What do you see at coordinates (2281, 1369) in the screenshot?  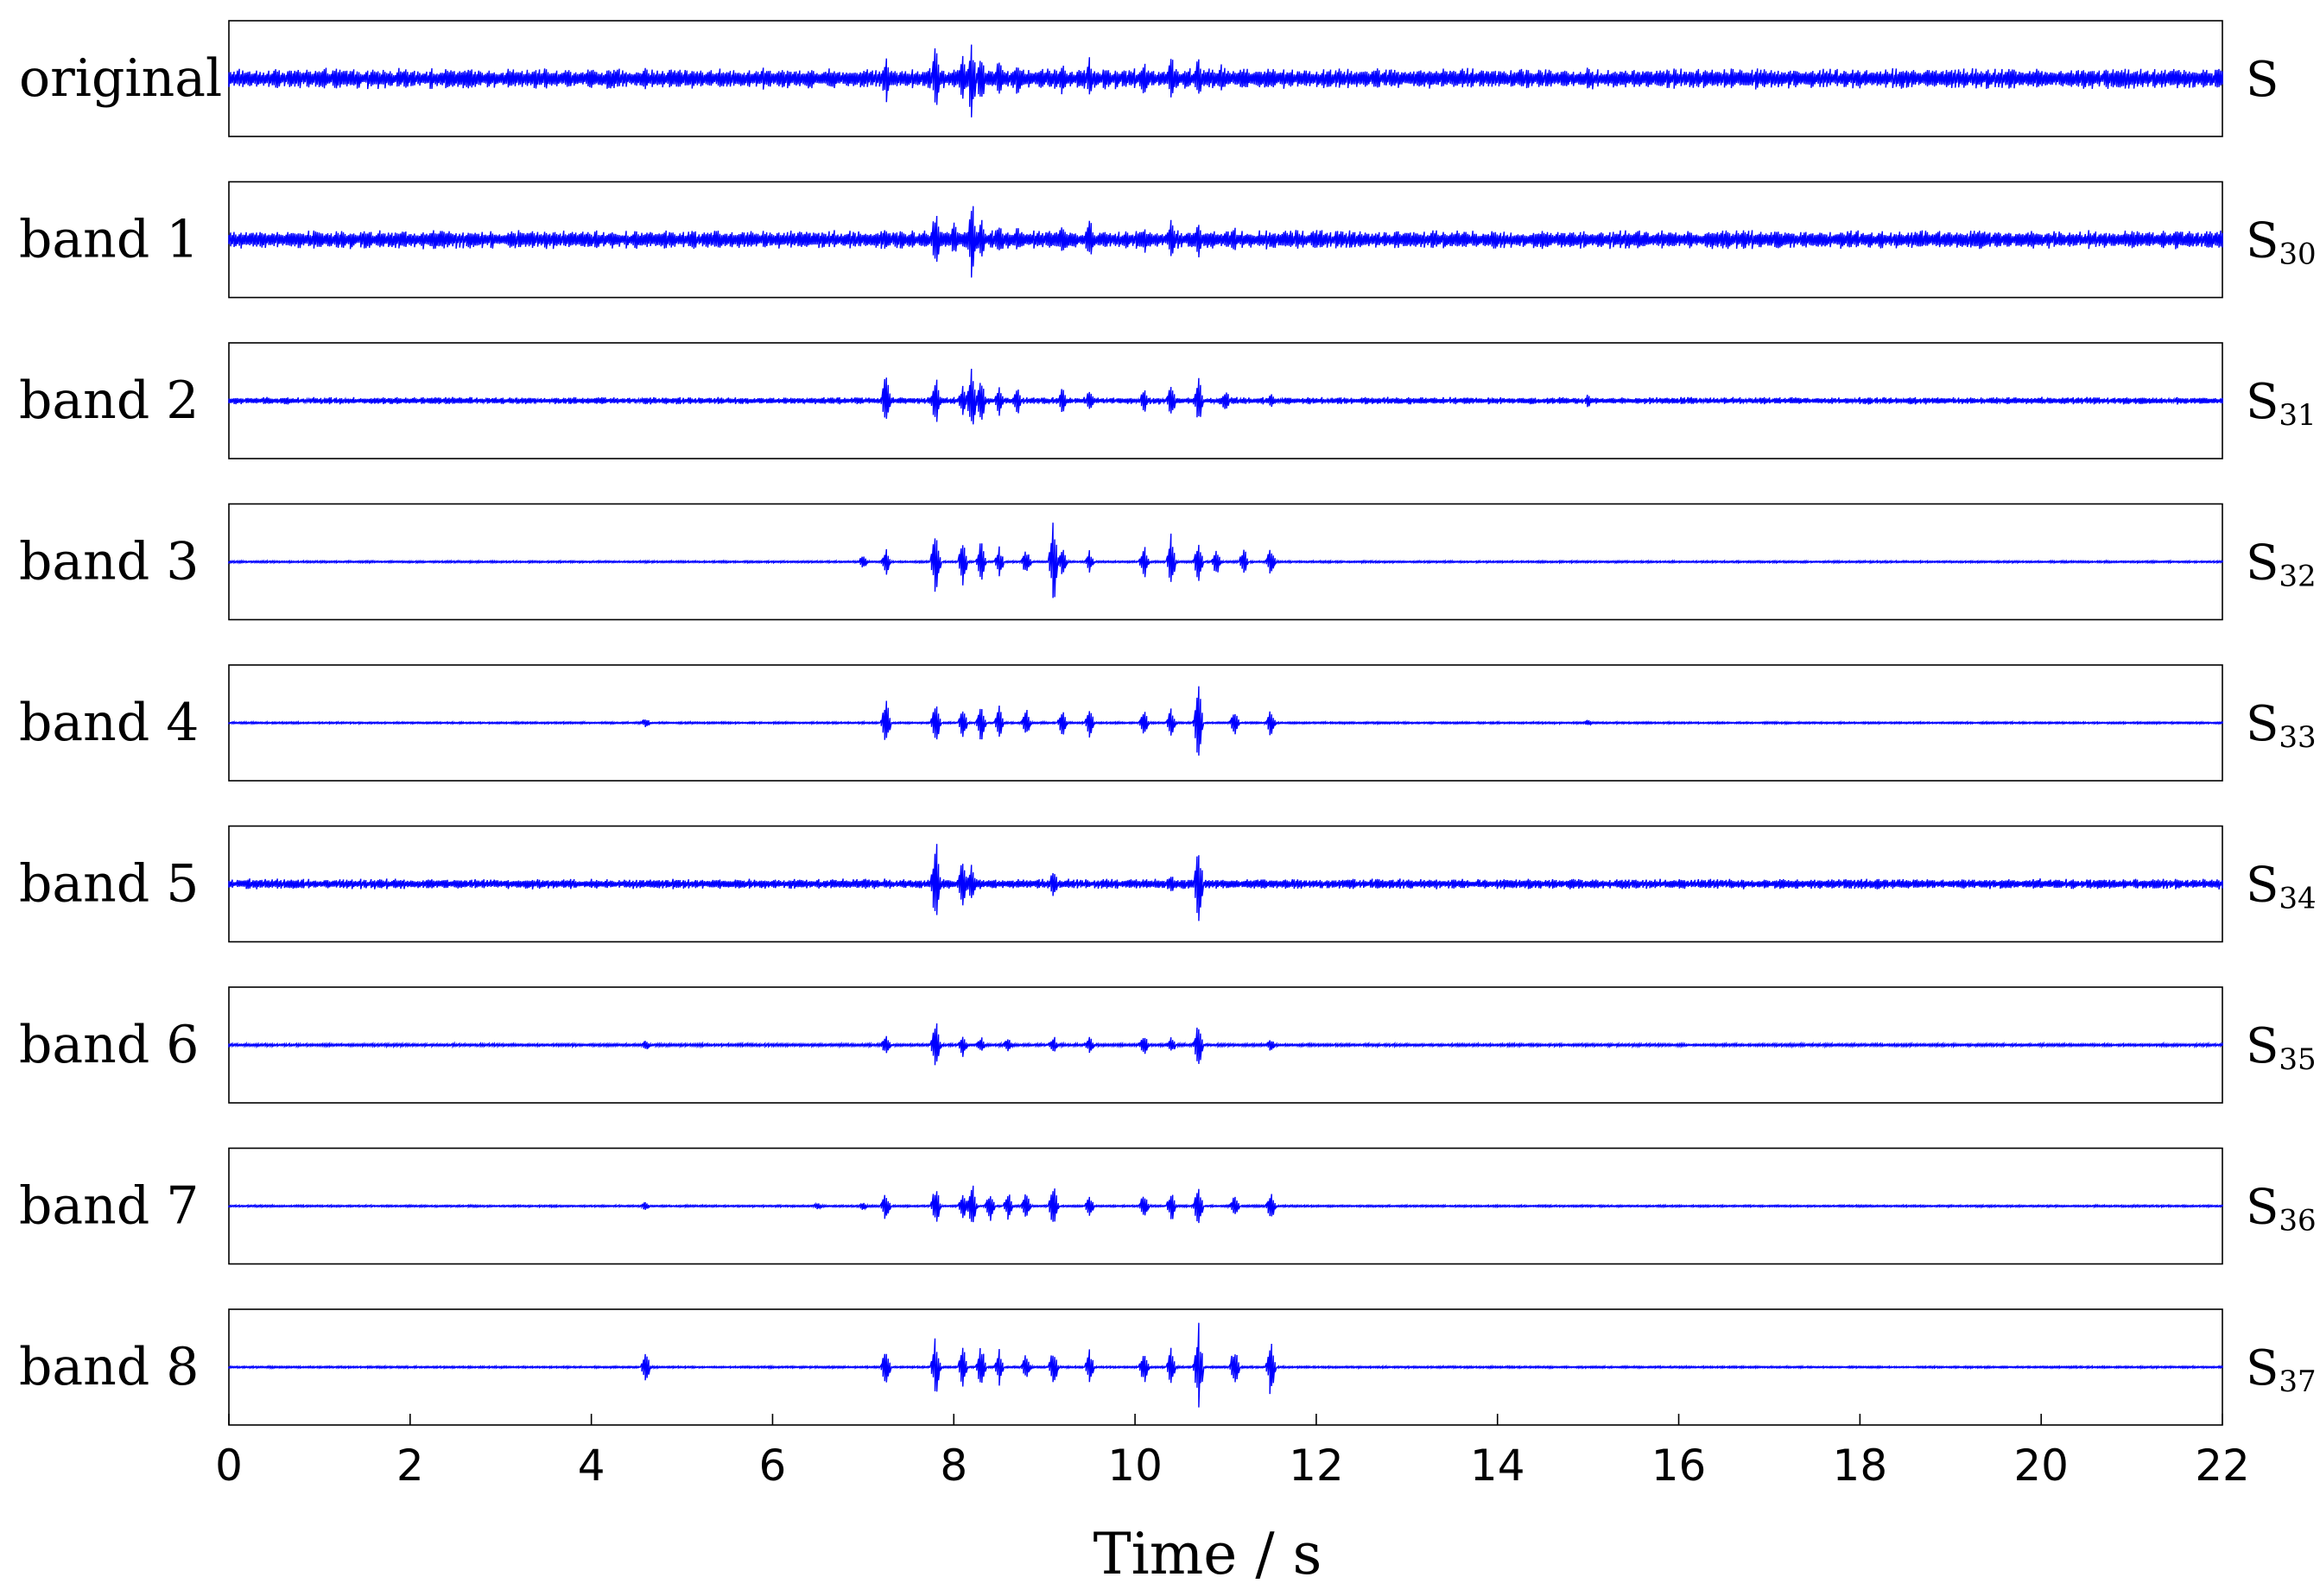 I see `signal-symbol-label: S37` at bounding box center [2281, 1369].